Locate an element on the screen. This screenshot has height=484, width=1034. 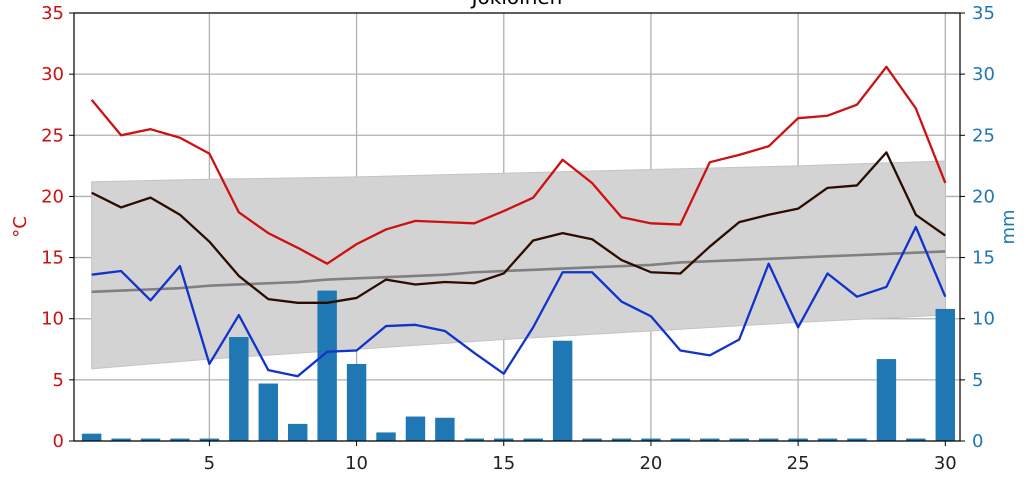
chart-title: Jokioinen is located at coordinates (516, 4).